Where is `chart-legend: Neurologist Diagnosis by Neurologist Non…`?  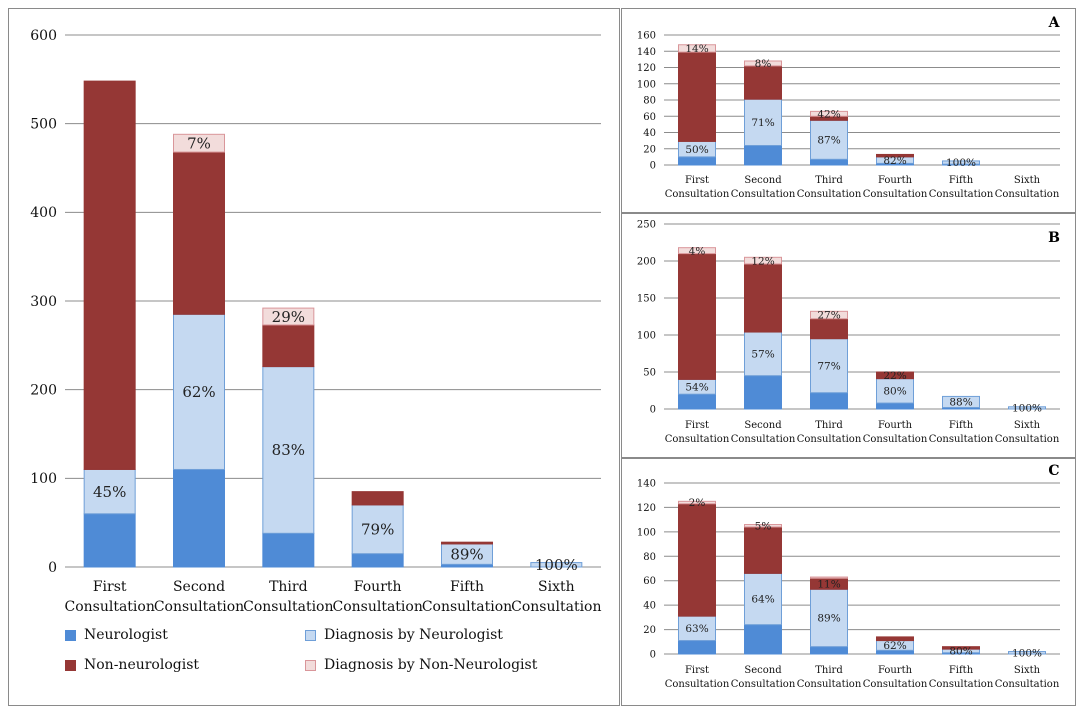 chart-legend: Neurologist Diagnosis by Neurologist Non… is located at coordinates (335, 655).